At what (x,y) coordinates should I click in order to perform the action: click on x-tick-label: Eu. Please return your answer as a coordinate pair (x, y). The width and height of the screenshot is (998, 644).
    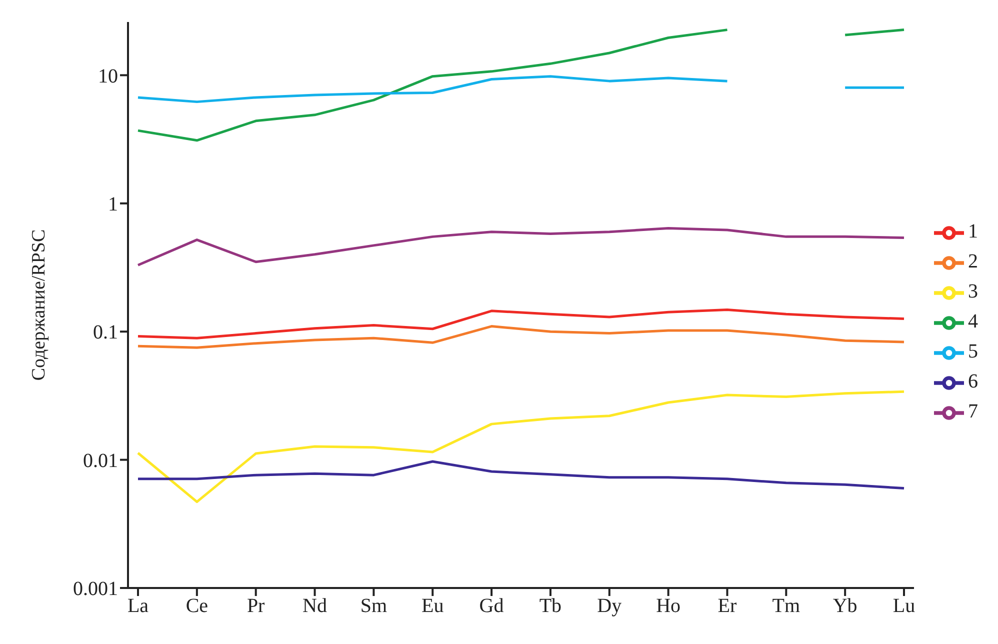
    Looking at the image, I should click on (433, 606).